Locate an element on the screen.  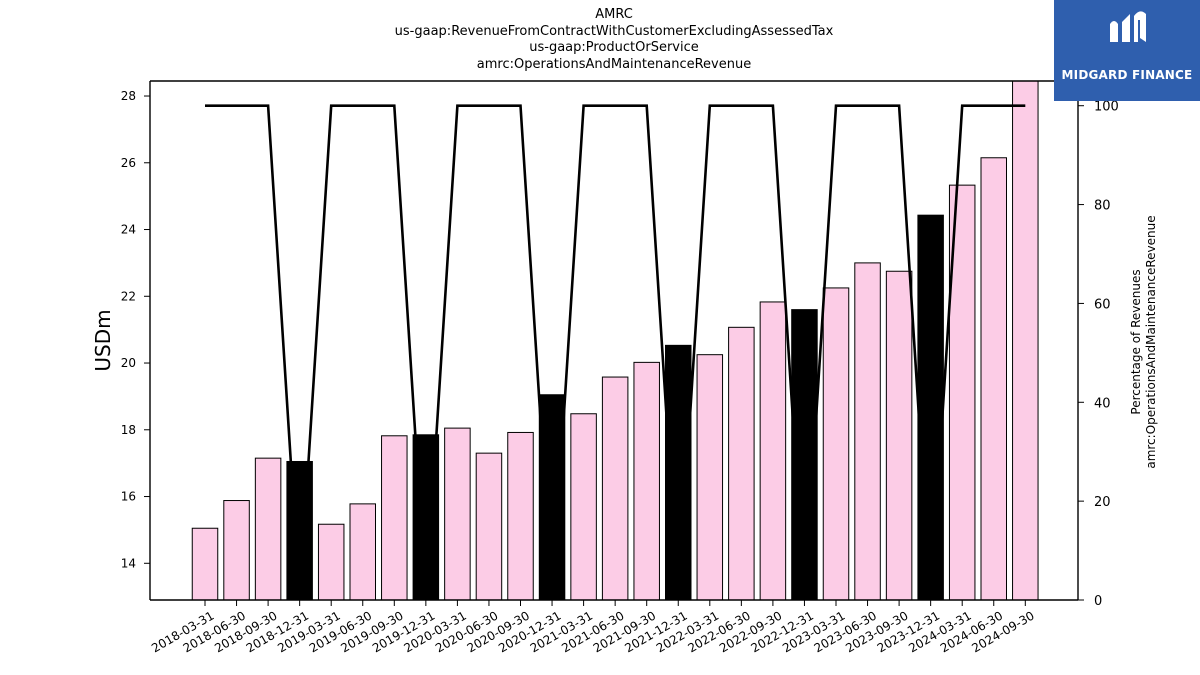
y-right-axis-title-line2: amrc:OperationsAndMaintenanceRevenue is located at coordinates (1151, 341).